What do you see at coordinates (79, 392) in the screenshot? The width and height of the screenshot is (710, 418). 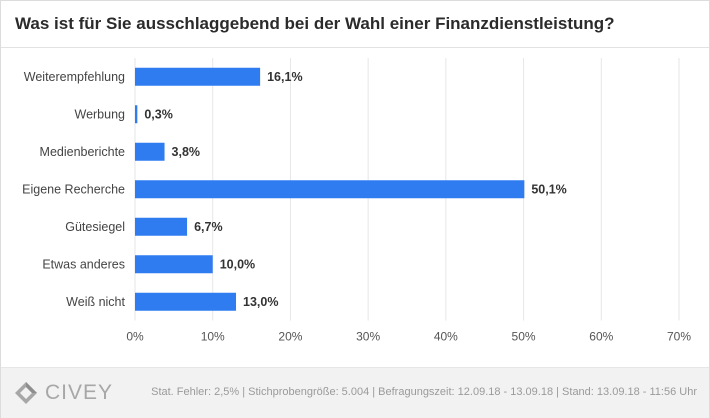 I see `brand-name: CIVEY` at bounding box center [79, 392].